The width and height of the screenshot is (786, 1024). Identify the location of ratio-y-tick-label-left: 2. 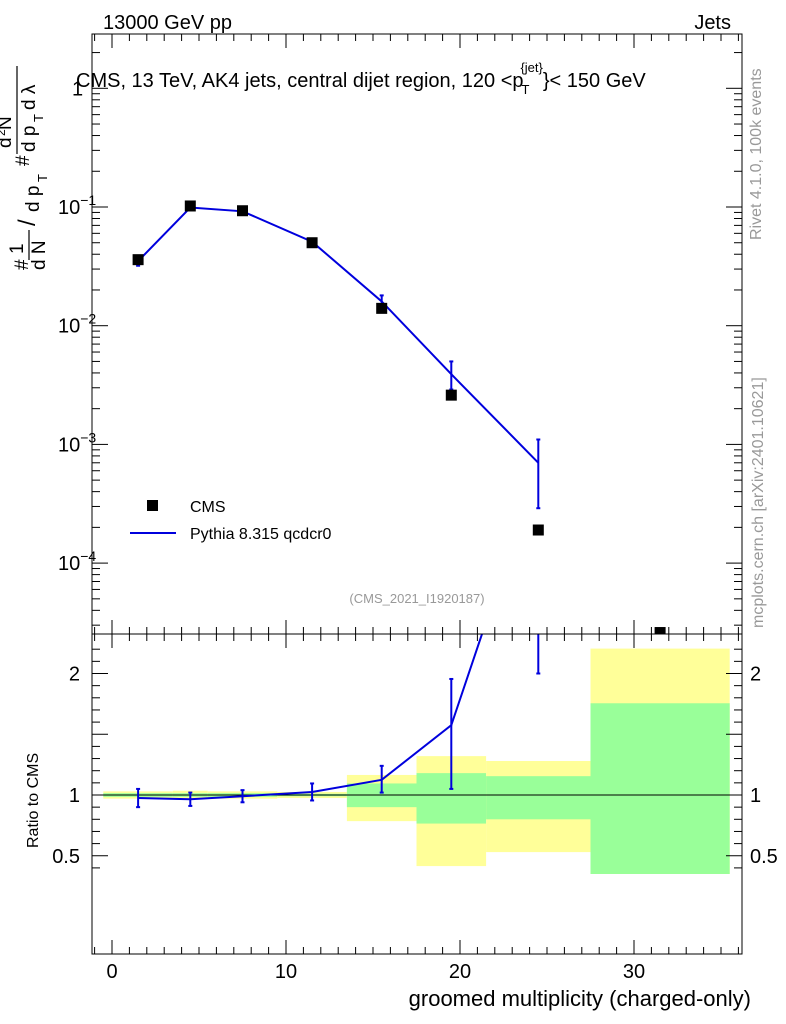
(74, 675).